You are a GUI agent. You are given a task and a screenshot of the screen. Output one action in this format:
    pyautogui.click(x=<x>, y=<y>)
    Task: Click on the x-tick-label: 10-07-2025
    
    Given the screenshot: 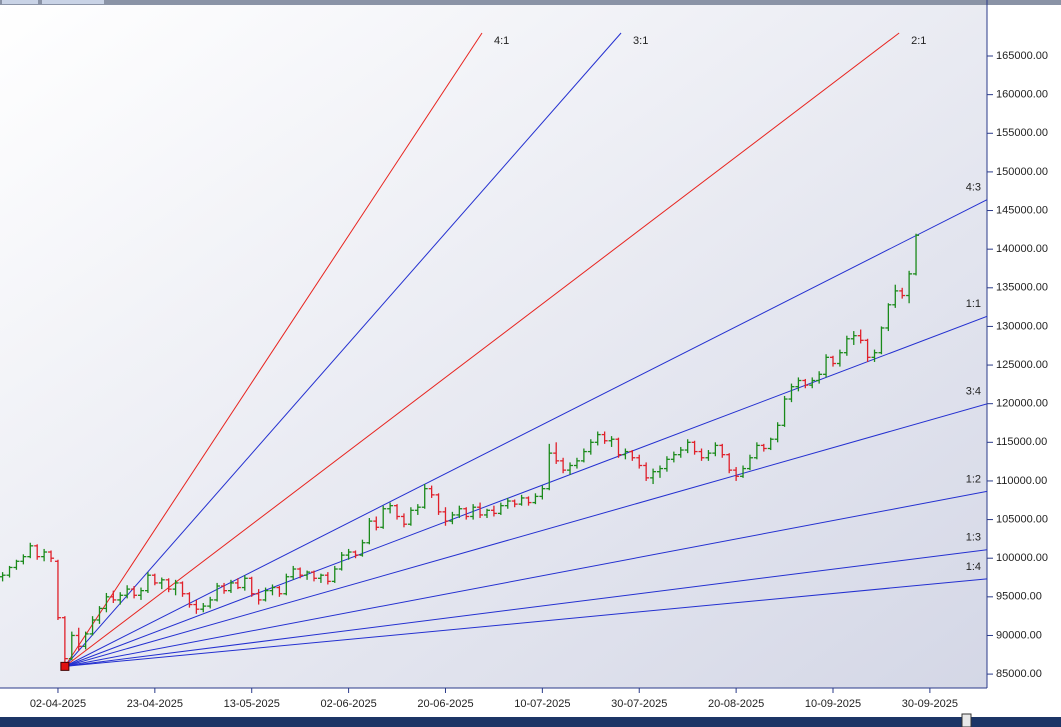 What is the action you would take?
    pyautogui.click(x=542, y=704)
    